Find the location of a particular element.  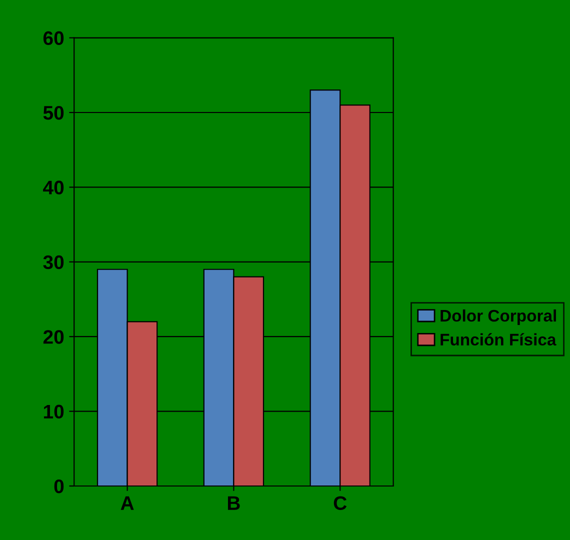

x-tick-label: A is located at coordinates (127, 503).